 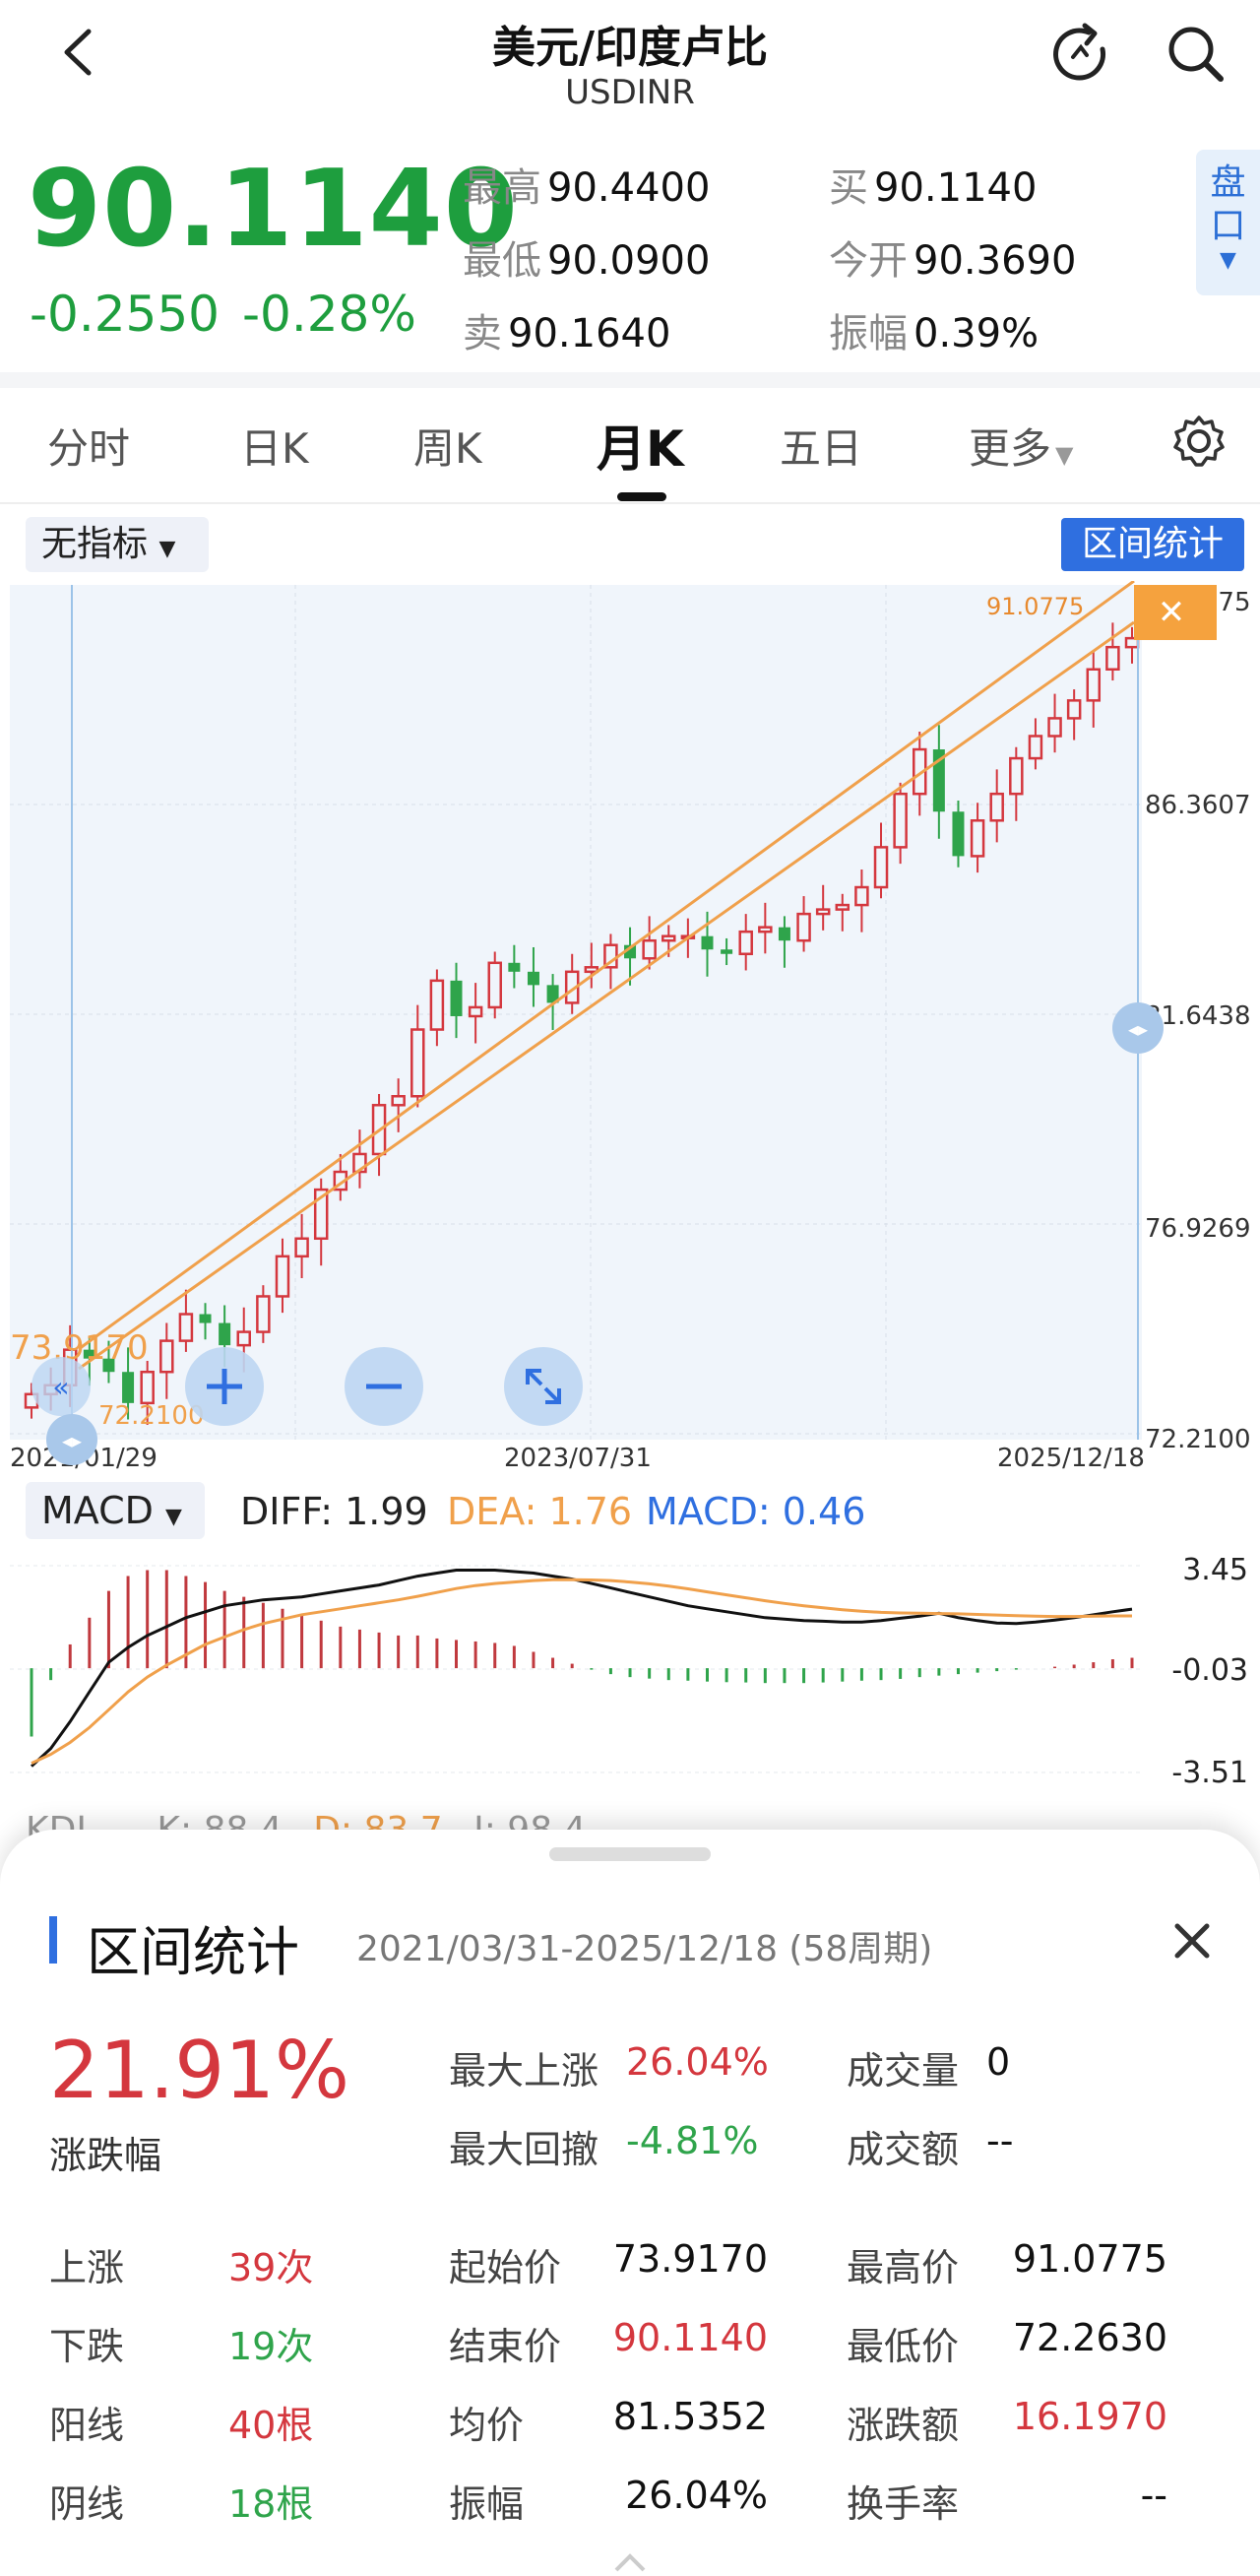 I want to click on sheet-drag-handle, so click(x=630, y=1854).